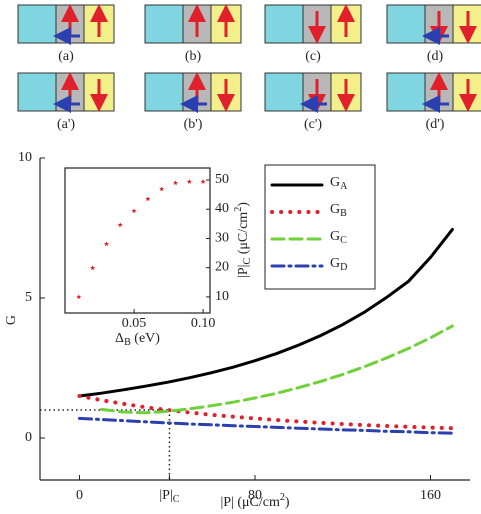 The image size is (481, 514). I want to click on y-axis-label: |P|C (μC/cm2), so click(243, 240).